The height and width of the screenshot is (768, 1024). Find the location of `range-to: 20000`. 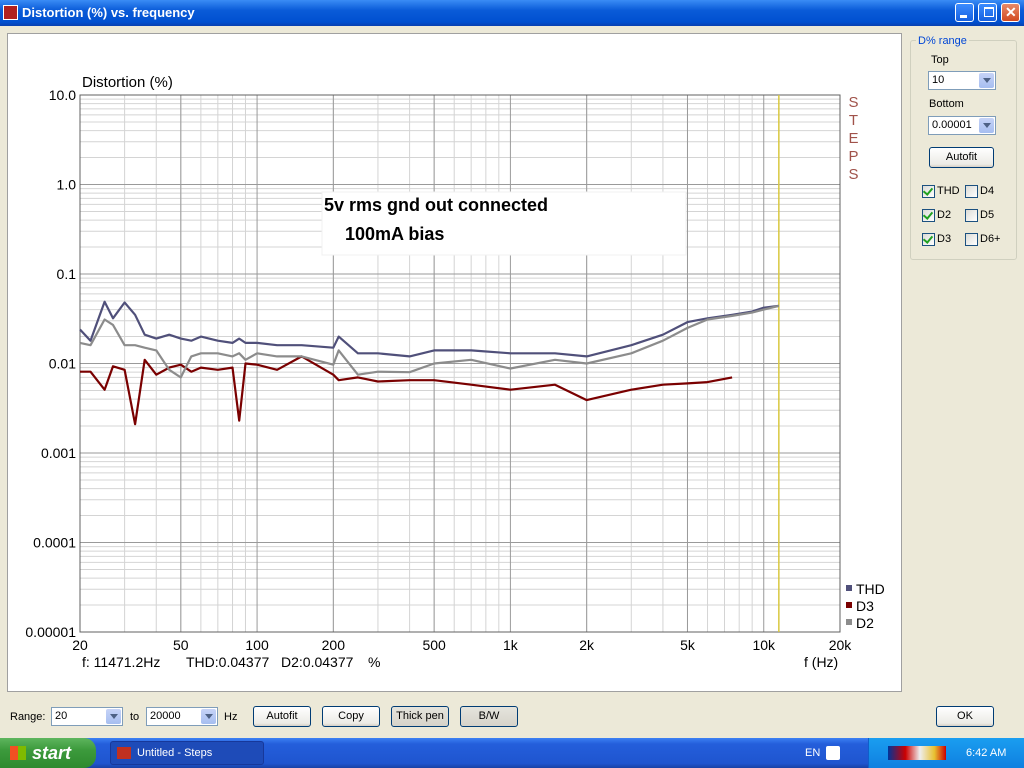

range-to: 20000 is located at coordinates (182, 716).